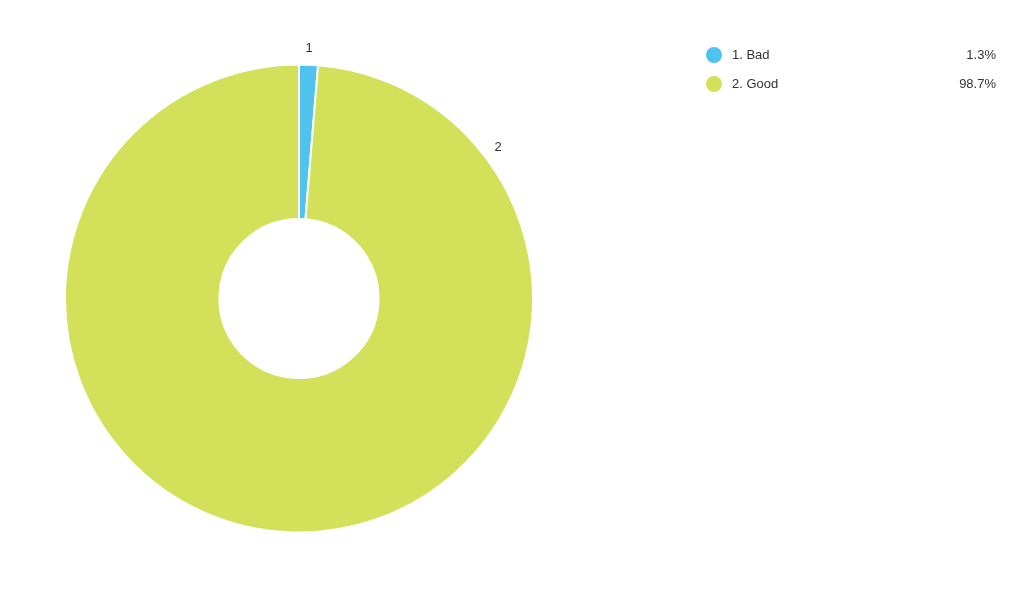 The height and width of the screenshot is (597, 1024). Describe the element at coordinates (981, 54) in the screenshot. I see `data-label: 1.3%` at that location.